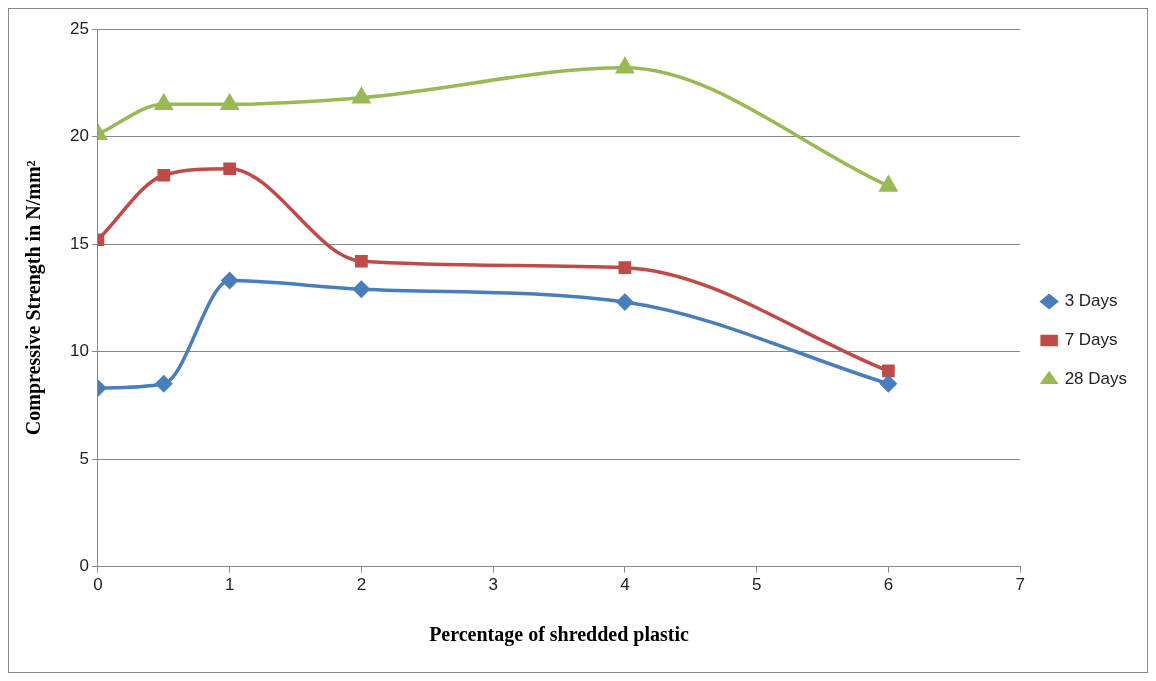 The height and width of the screenshot is (681, 1156). What do you see at coordinates (98, 585) in the screenshot?
I see `x-tick-label: 0` at bounding box center [98, 585].